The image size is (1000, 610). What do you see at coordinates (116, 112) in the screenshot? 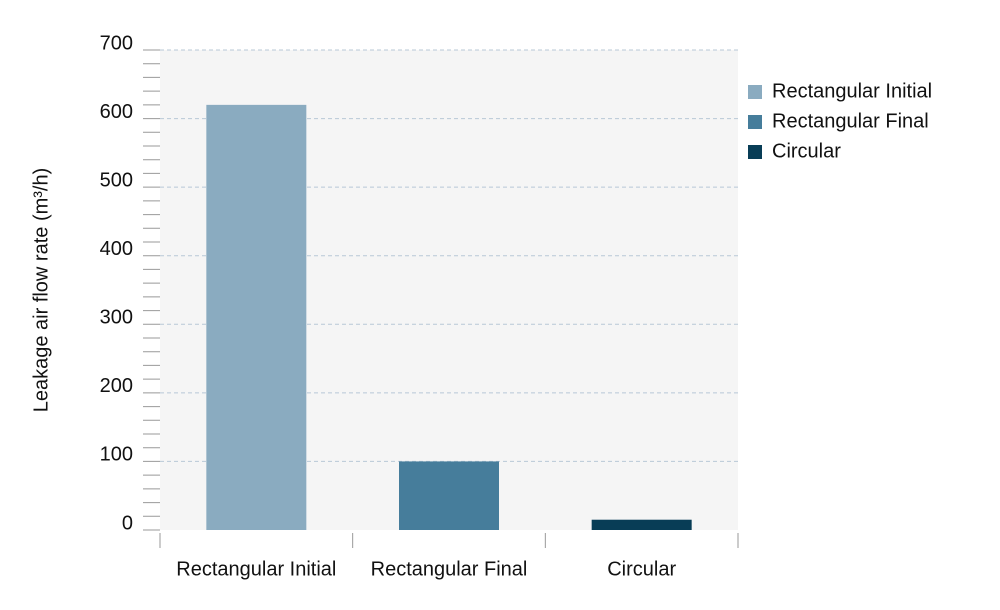
I see `y-tick-label: 600` at bounding box center [116, 112].